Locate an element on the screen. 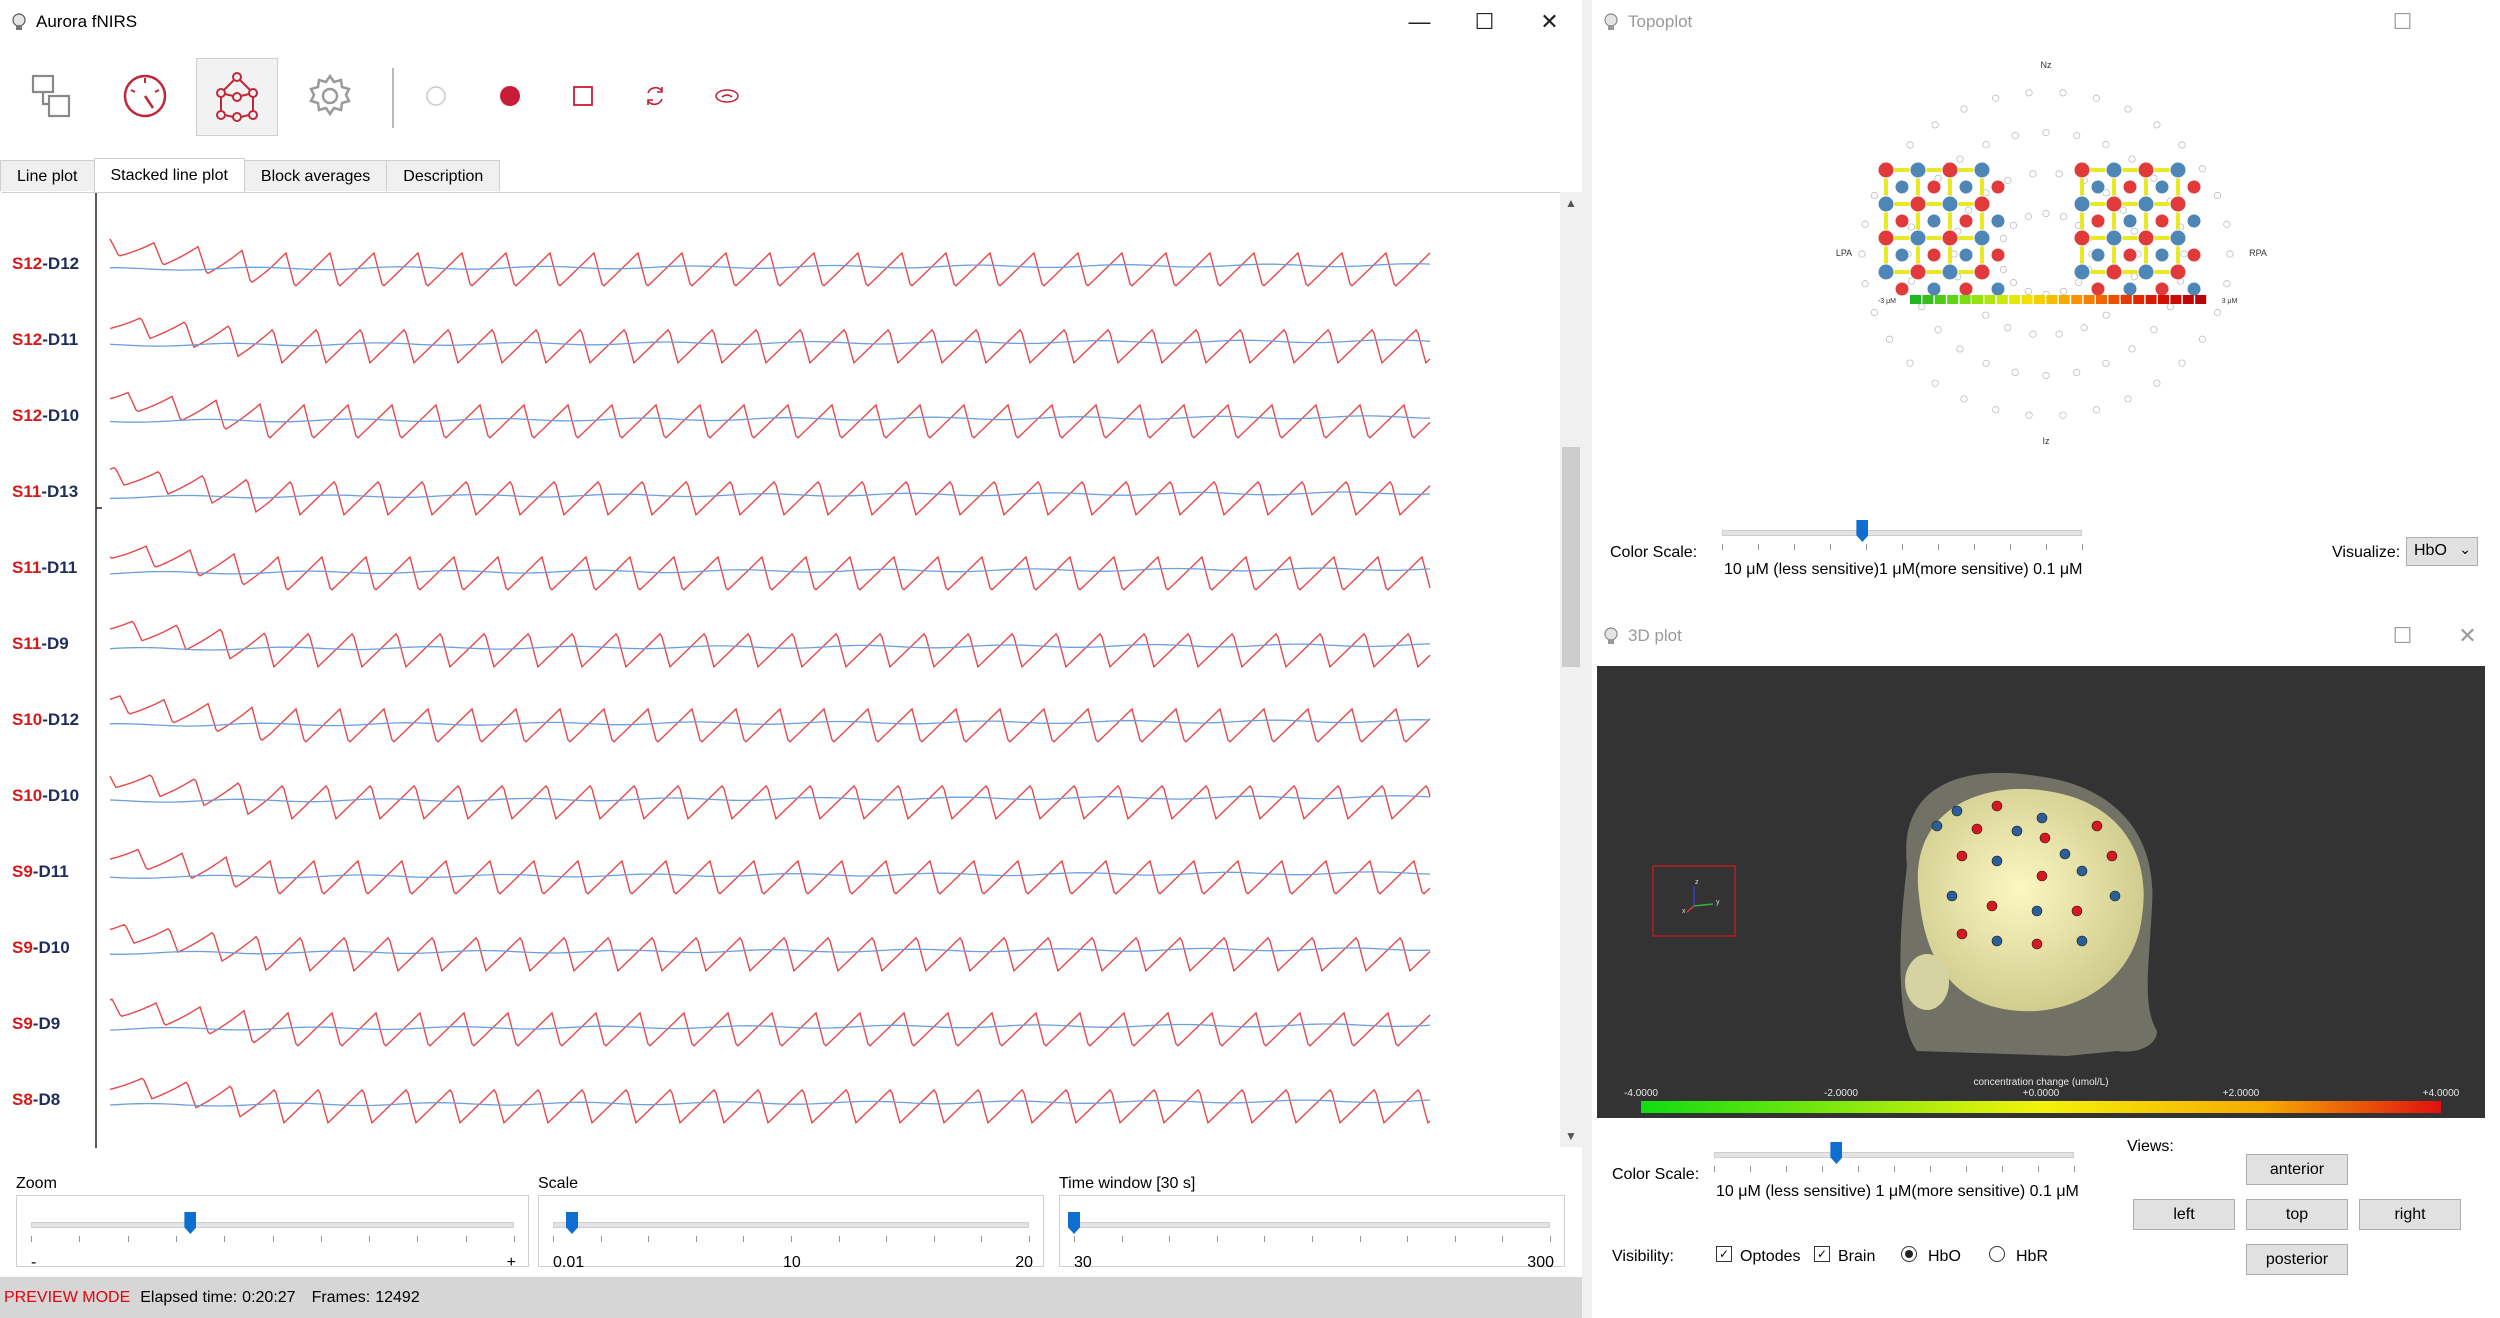 The width and height of the screenshot is (2500, 1318). zoom-slider is located at coordinates (273, 1227).